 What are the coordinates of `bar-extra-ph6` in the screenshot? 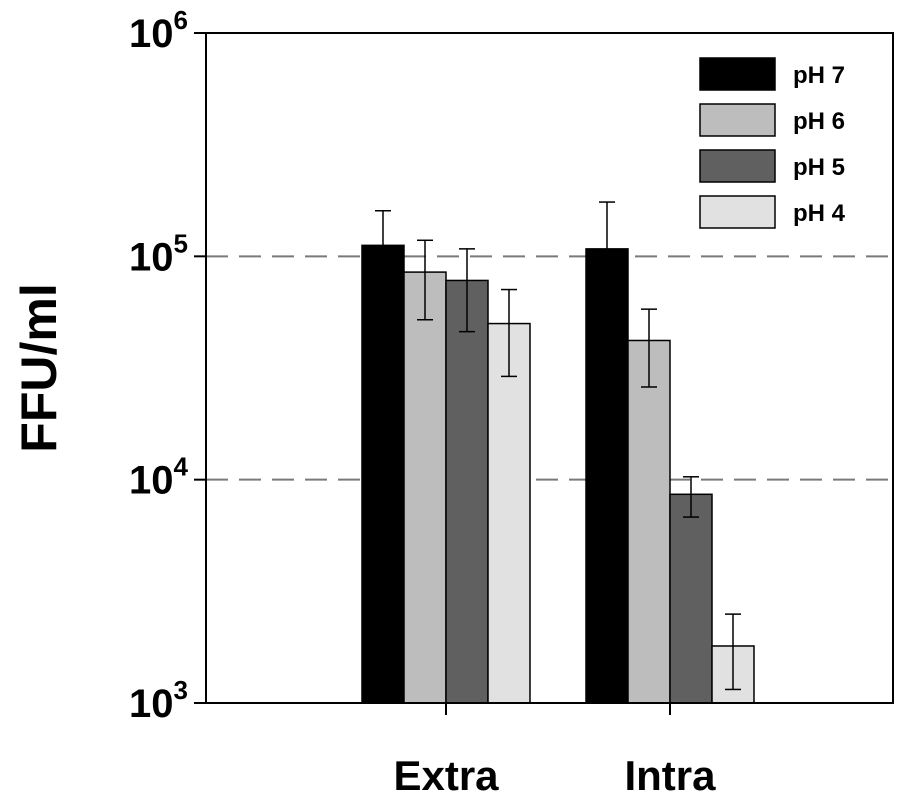 It's located at (425, 487).